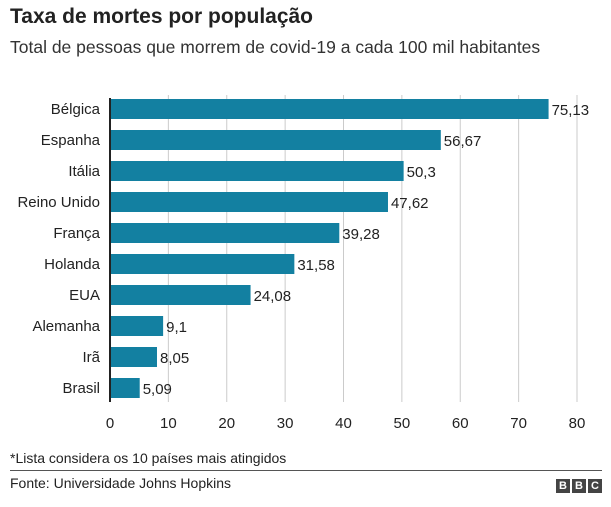 The image size is (611, 507). What do you see at coordinates (84, 171) in the screenshot?
I see `category-label: Itália` at bounding box center [84, 171].